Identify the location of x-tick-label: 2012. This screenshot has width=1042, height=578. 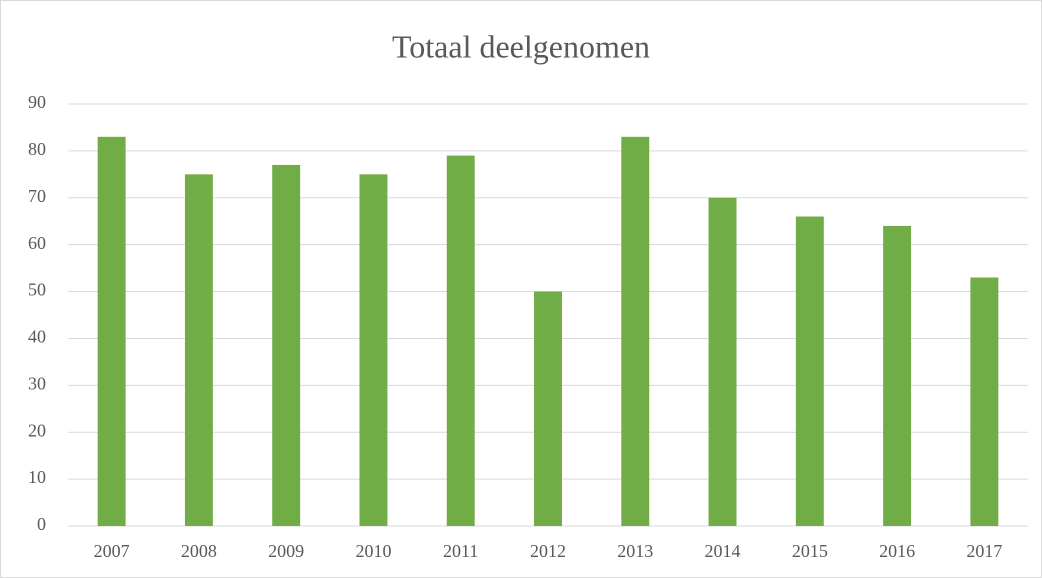
(548, 551).